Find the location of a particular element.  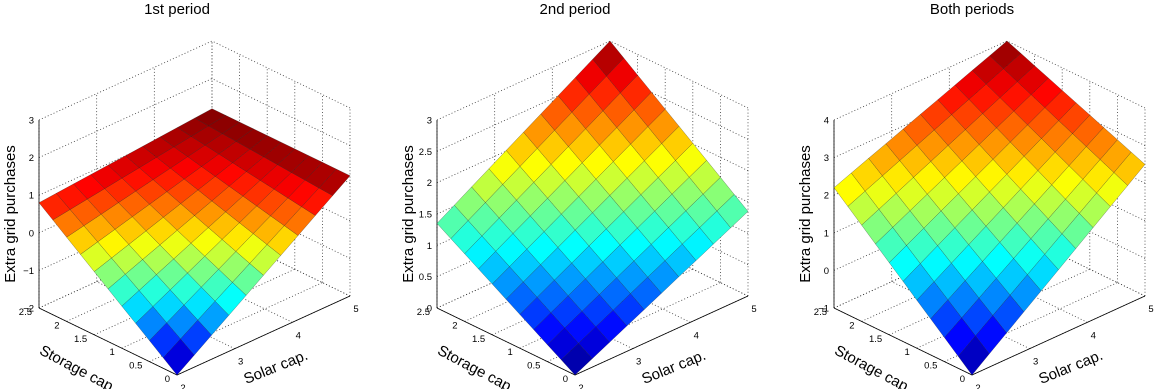

z-tick-label: 0.5 is located at coordinates (425, 277).